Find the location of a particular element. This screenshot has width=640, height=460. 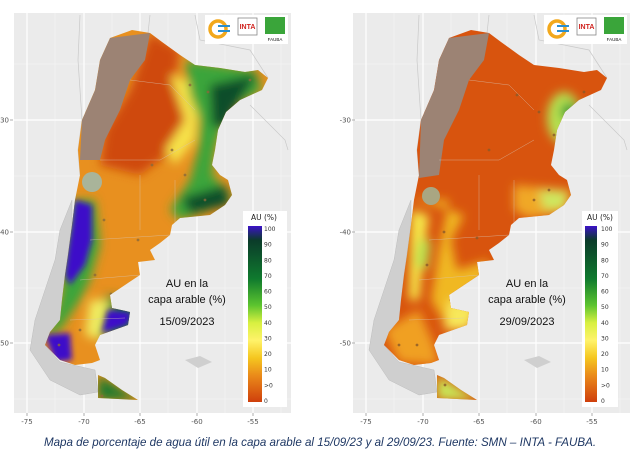

map-date: 15/09/2023 is located at coordinates (186, 322).